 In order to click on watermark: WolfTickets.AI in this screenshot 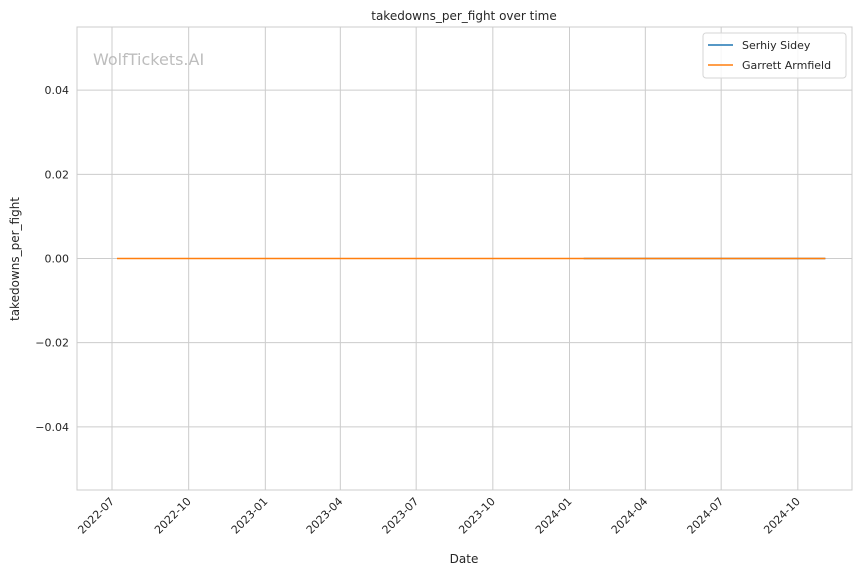, I will do `click(148, 59)`.